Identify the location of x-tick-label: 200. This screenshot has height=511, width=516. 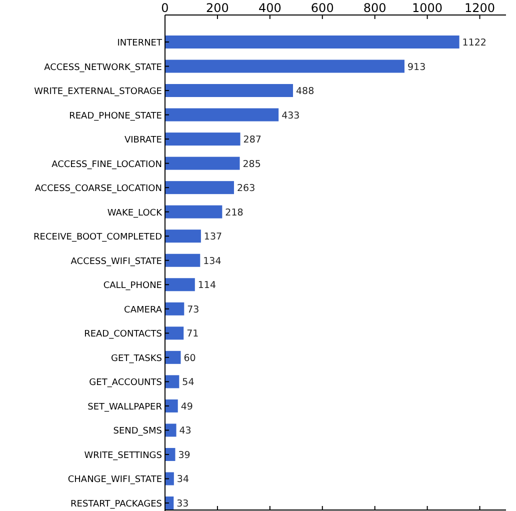
(217, 8).